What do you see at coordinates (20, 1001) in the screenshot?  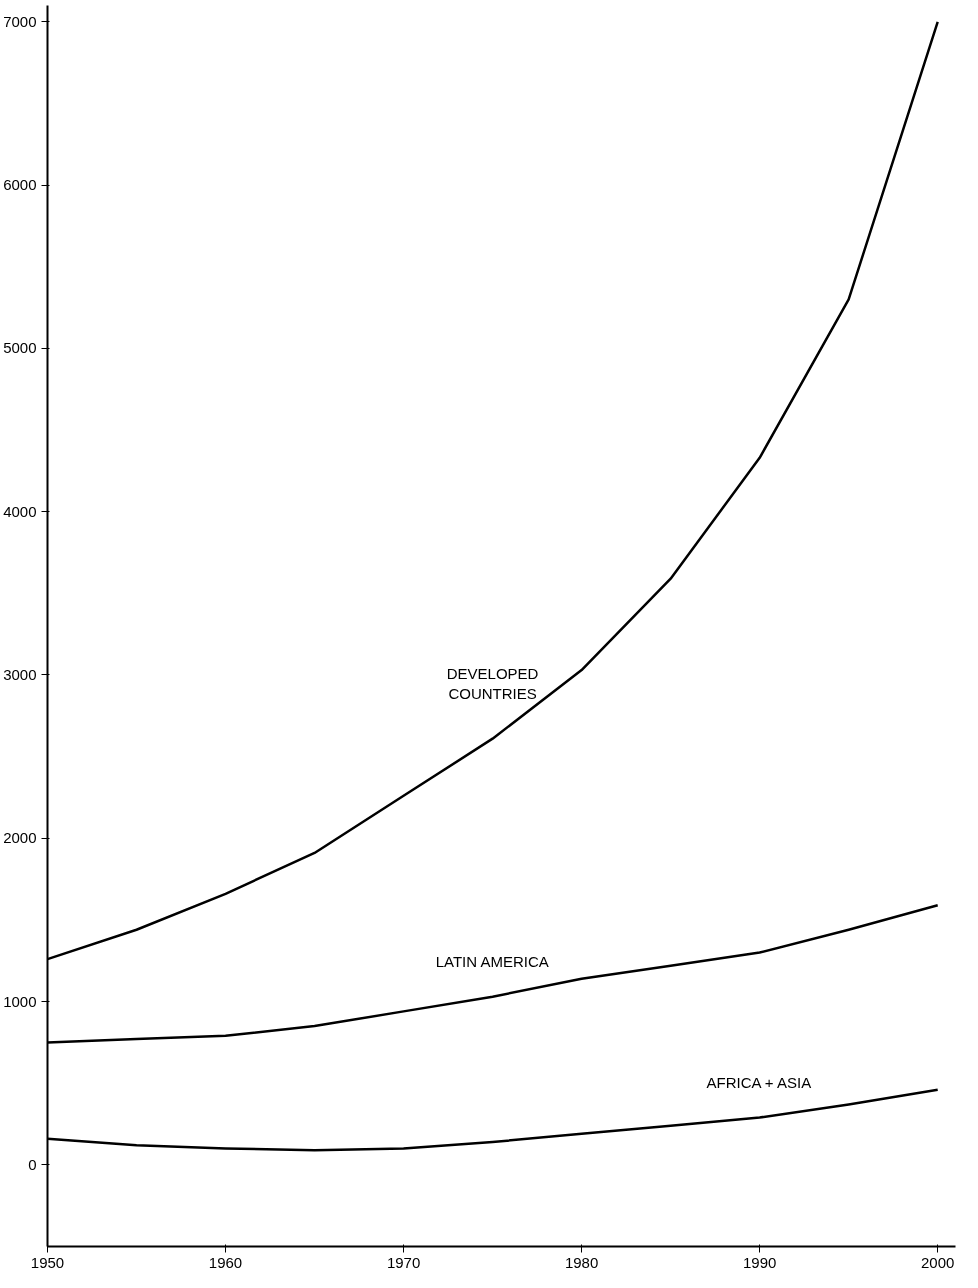 I see `y-tick-label: 1000` at bounding box center [20, 1001].